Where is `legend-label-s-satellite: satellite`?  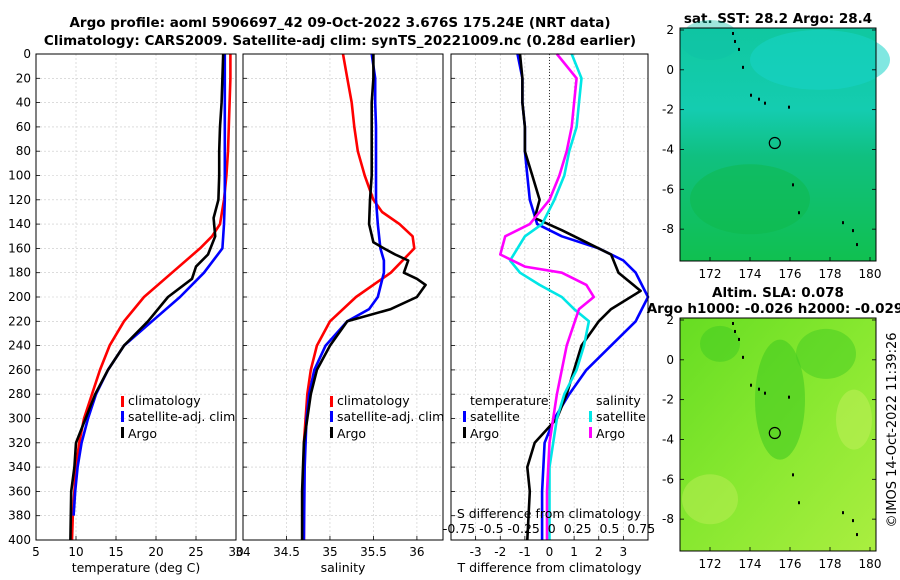
legend-label-s-satellite: satellite is located at coordinates (621, 416).